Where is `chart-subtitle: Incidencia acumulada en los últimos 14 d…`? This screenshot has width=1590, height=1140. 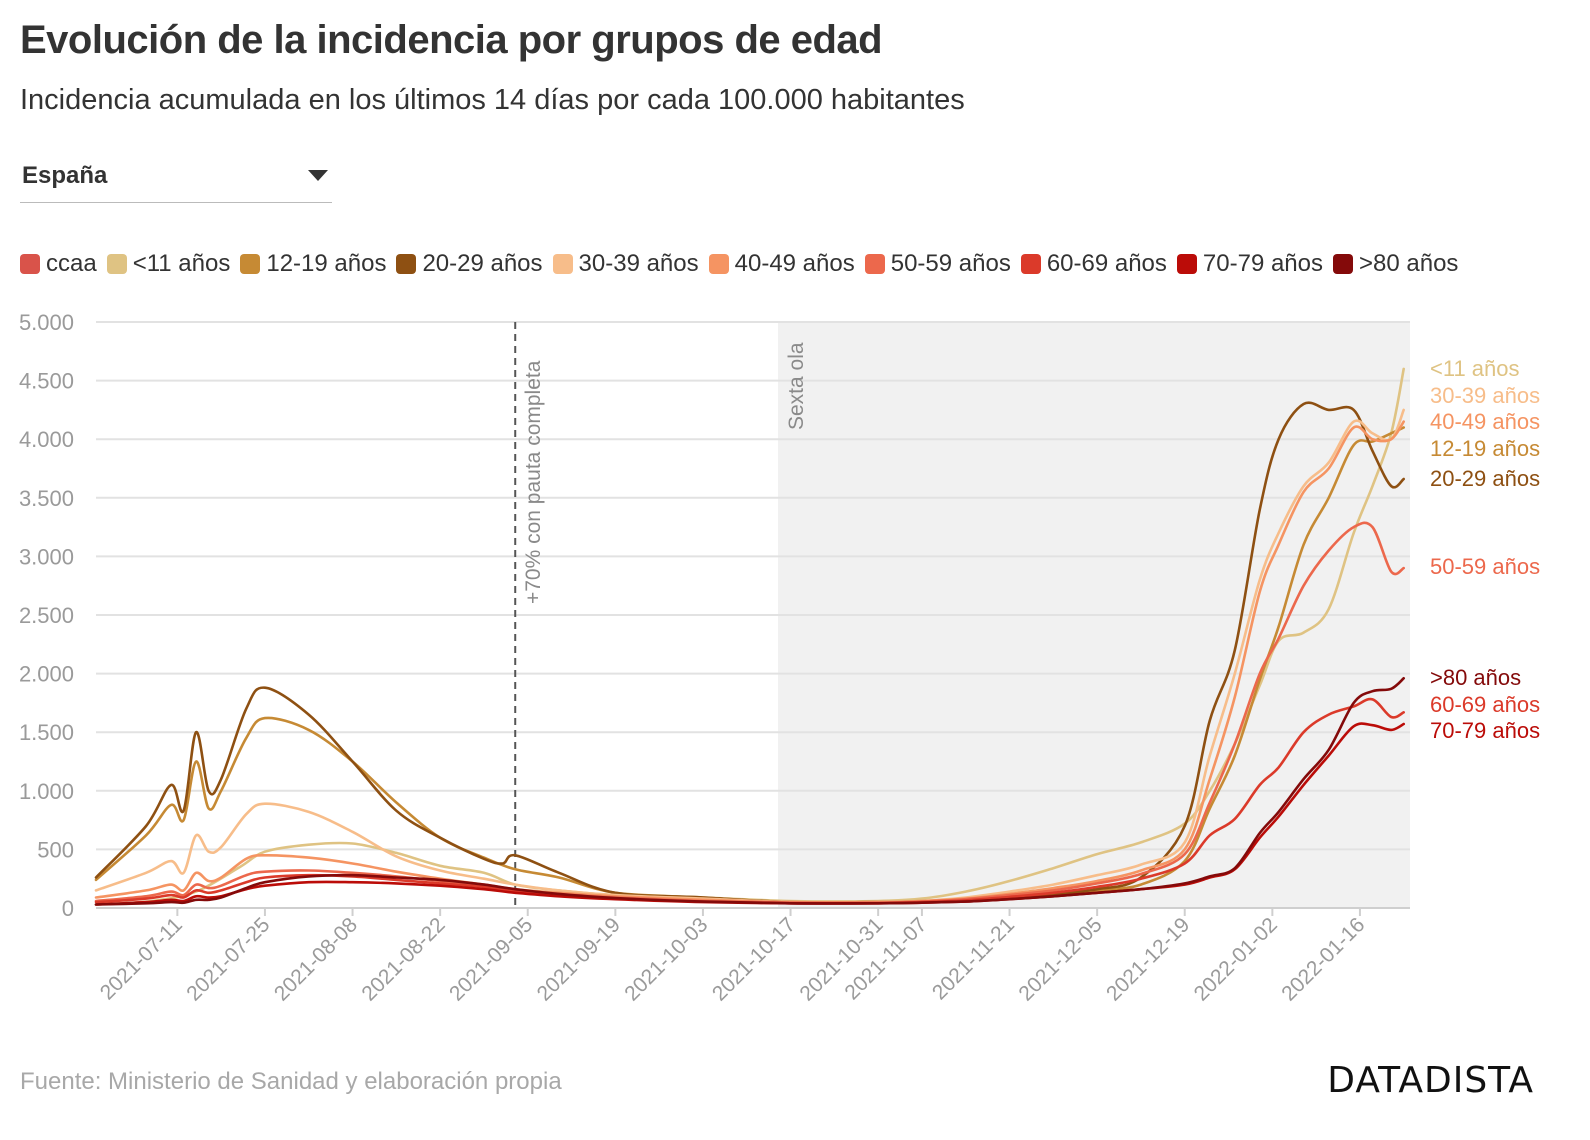 chart-subtitle: Incidencia acumulada en los últimos 14 d… is located at coordinates (492, 100).